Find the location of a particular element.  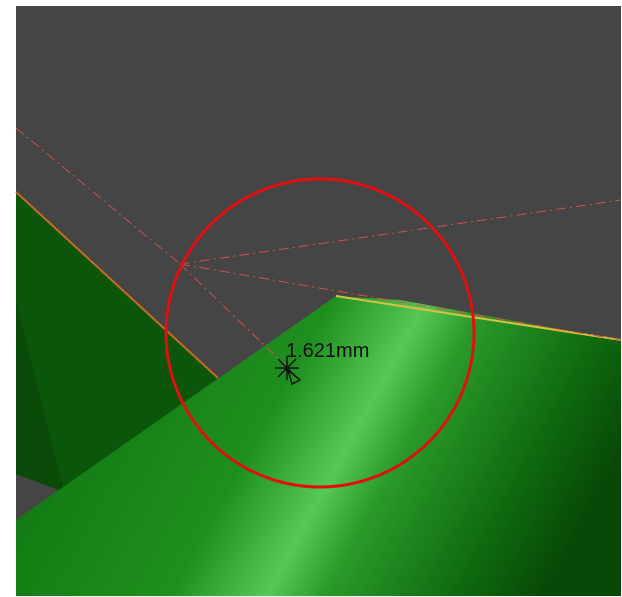

model-edge-left is located at coordinates (117, 285).